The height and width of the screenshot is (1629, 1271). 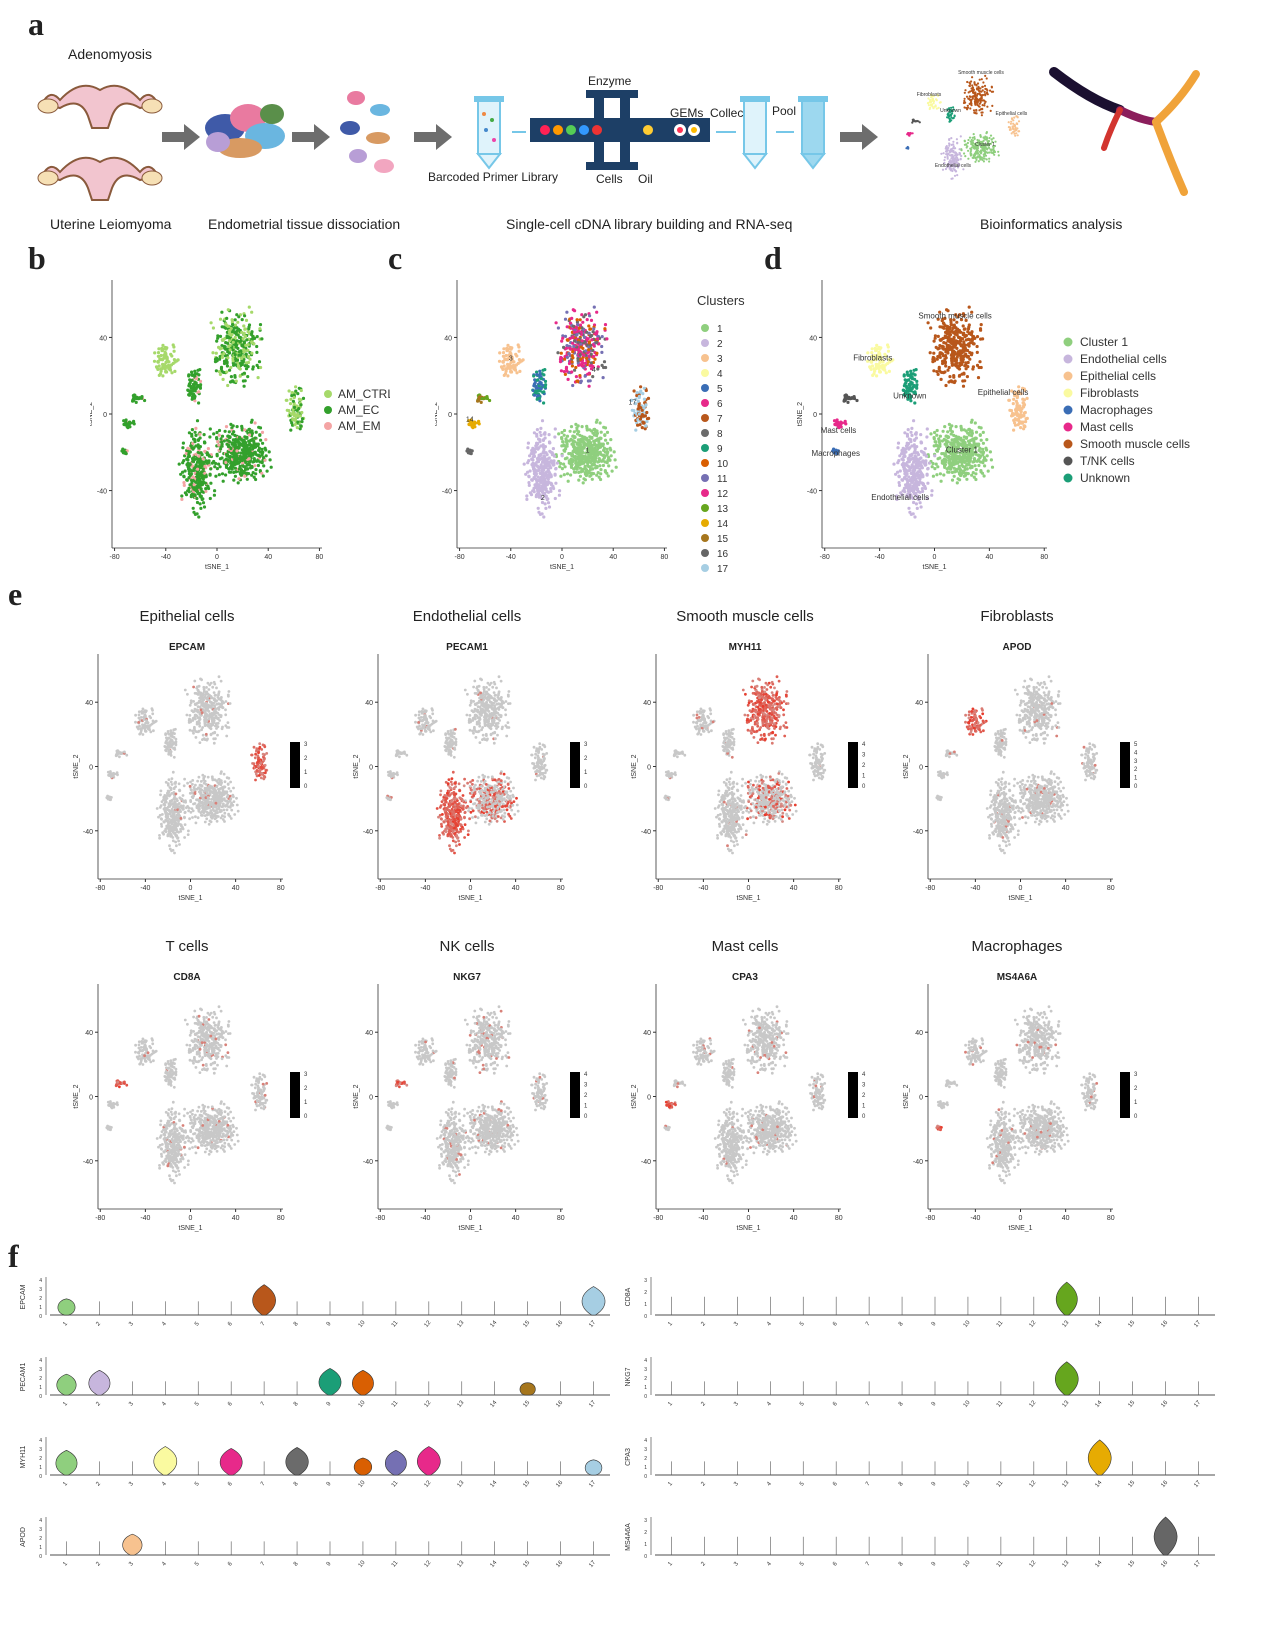 What do you see at coordinates (1123, 359) in the screenshot?
I see `legend-label: Endothelial cells` at bounding box center [1123, 359].